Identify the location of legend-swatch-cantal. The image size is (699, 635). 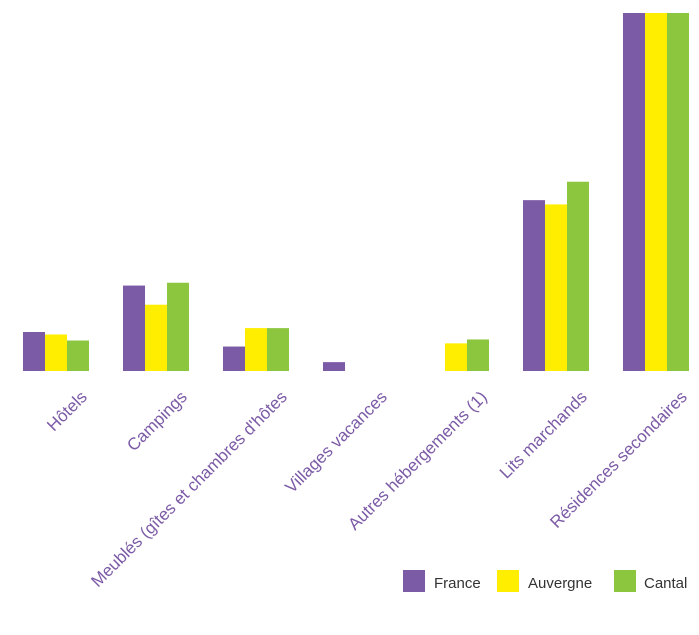
(625, 581).